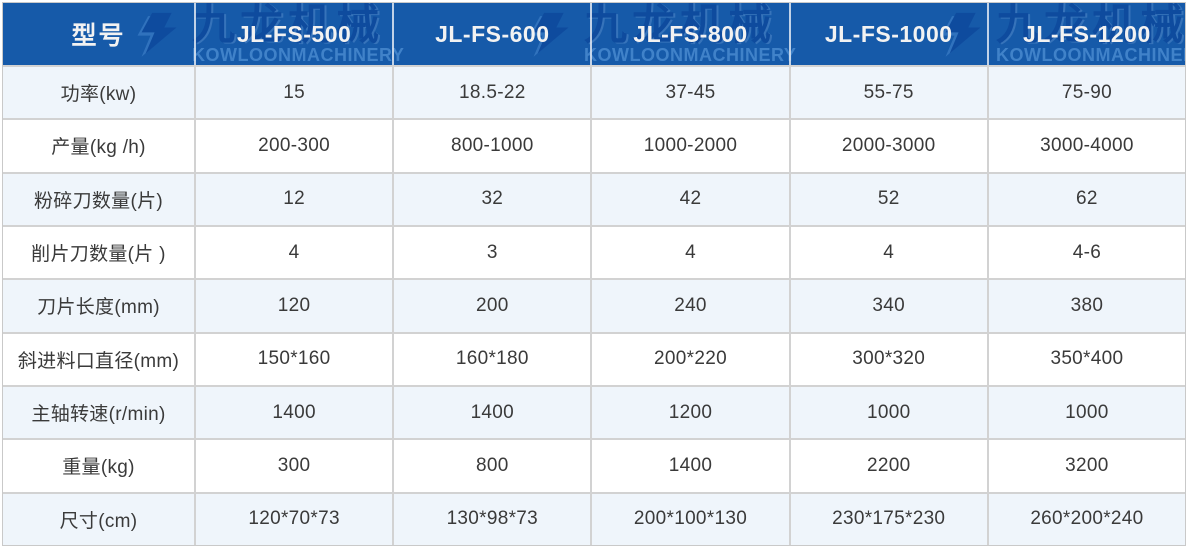 The height and width of the screenshot is (550, 1190). What do you see at coordinates (890, 93) in the screenshot?
I see `spec-cell: 55-75` at bounding box center [890, 93].